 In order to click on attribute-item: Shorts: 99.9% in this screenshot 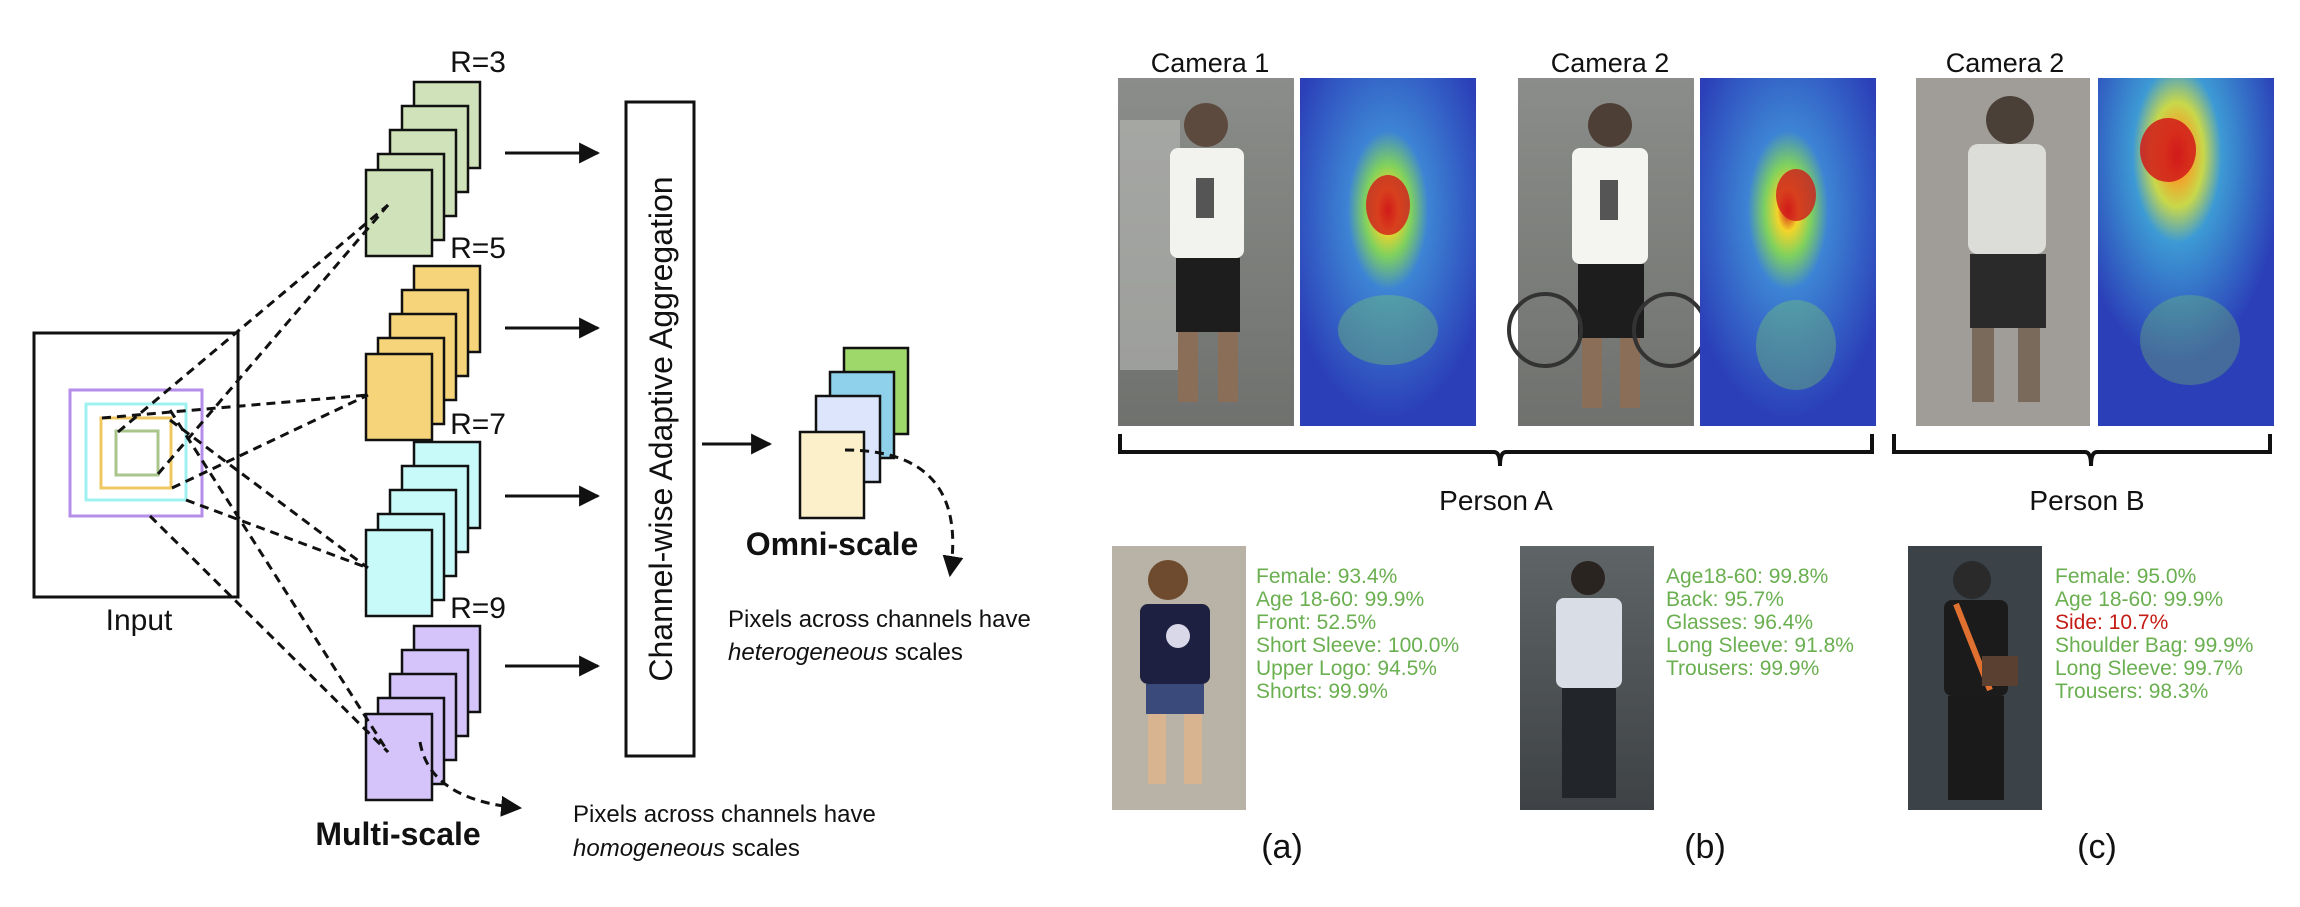, I will do `click(1322, 691)`.